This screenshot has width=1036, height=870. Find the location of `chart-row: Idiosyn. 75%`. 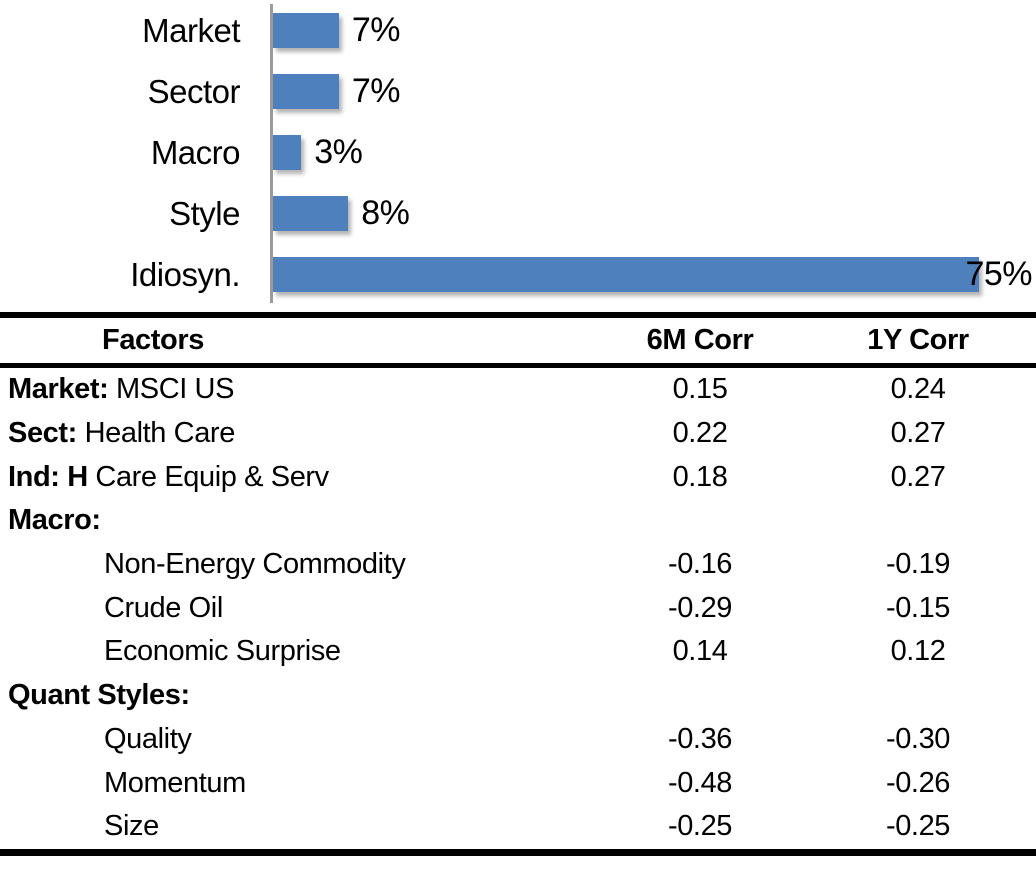

chart-row: Idiosyn. 75% is located at coordinates (518, 274).